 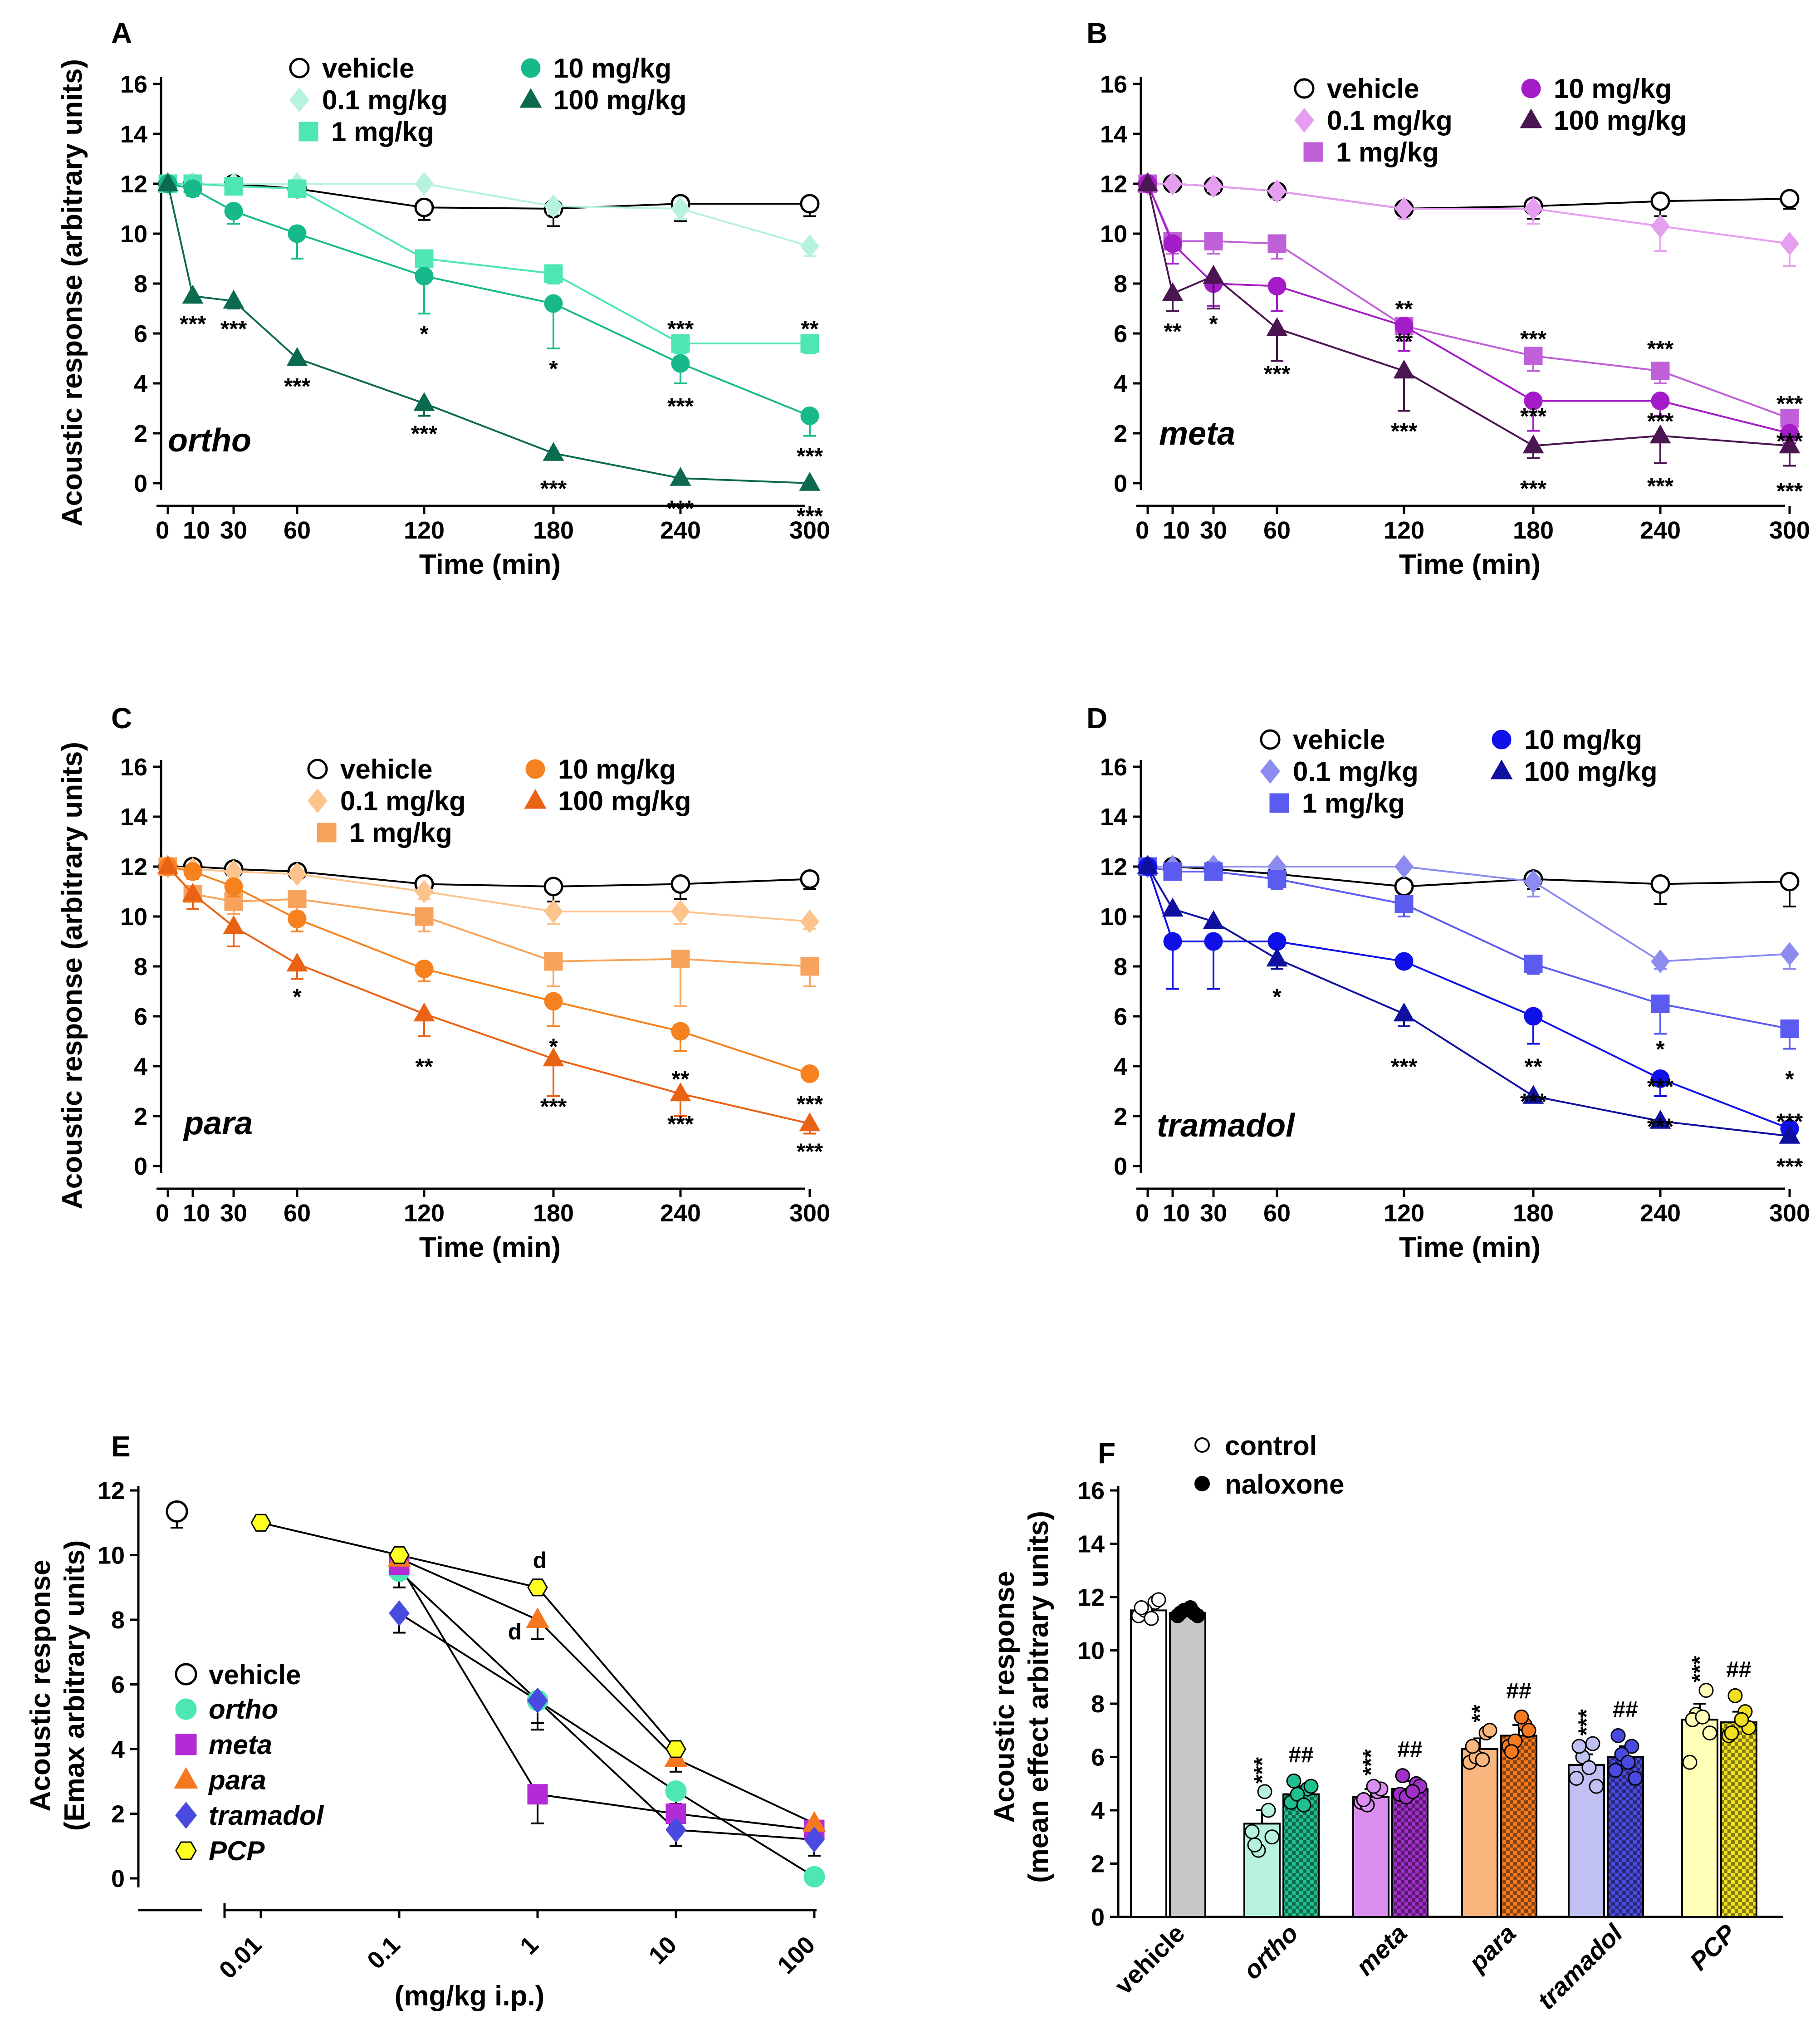 I want to click on panel-letter: E, so click(x=121, y=1446).